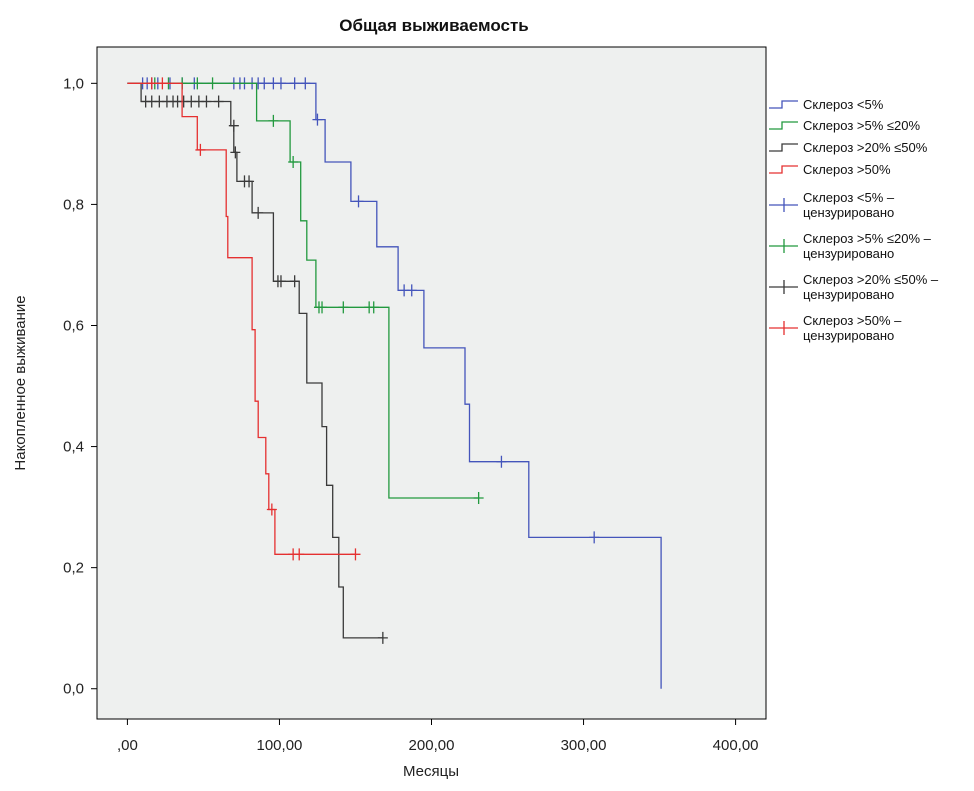 This screenshot has width=974, height=791. Describe the element at coordinates (127, 745) in the screenshot. I see `x-tick-label: ,00` at that location.